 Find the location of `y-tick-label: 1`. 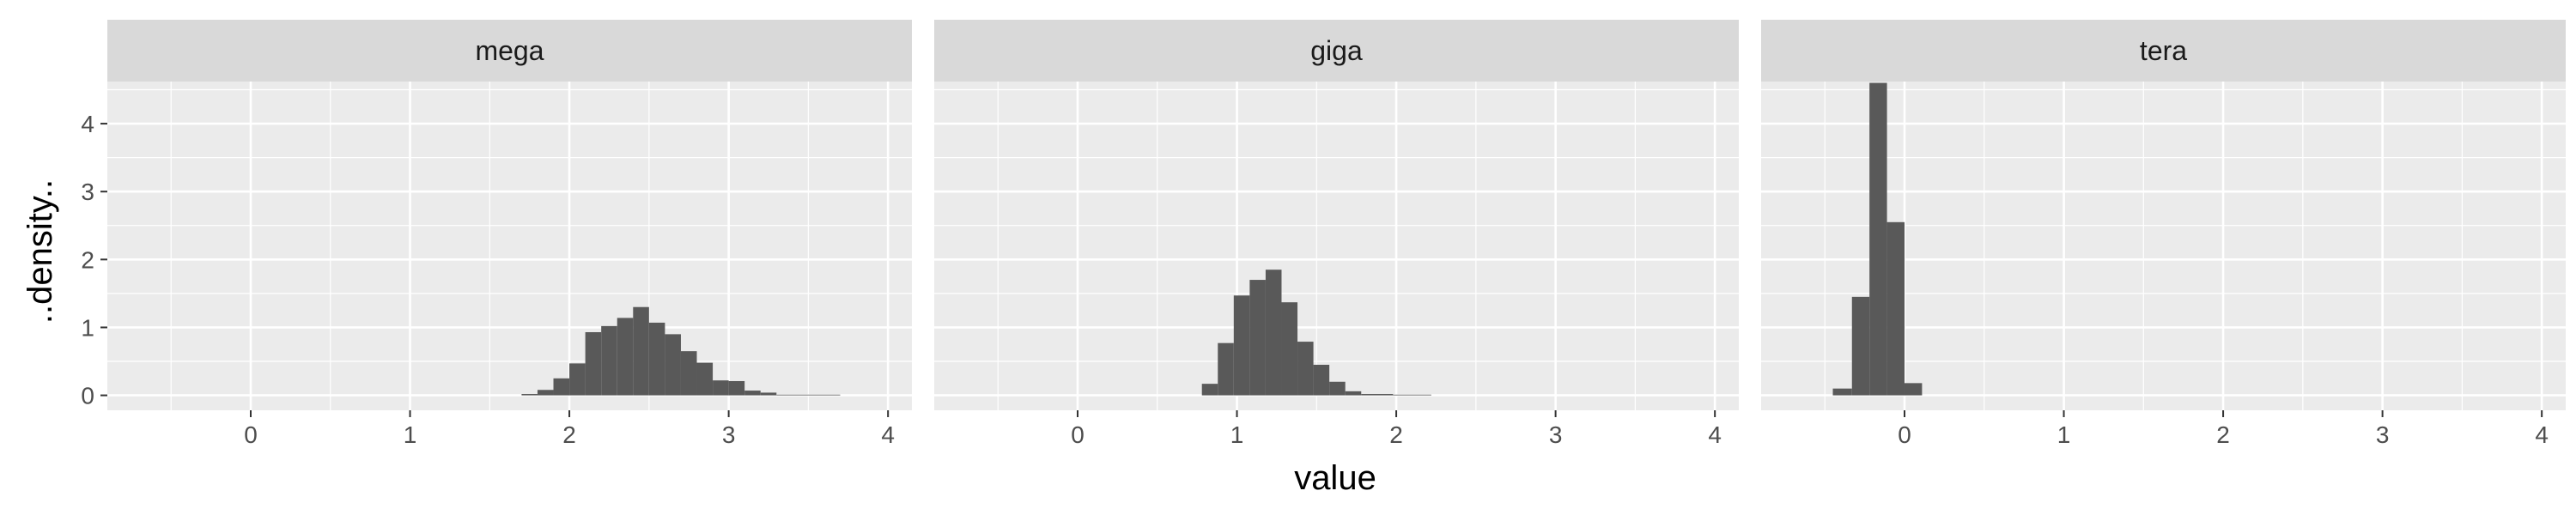

y-tick-label: 1 is located at coordinates (87, 327).